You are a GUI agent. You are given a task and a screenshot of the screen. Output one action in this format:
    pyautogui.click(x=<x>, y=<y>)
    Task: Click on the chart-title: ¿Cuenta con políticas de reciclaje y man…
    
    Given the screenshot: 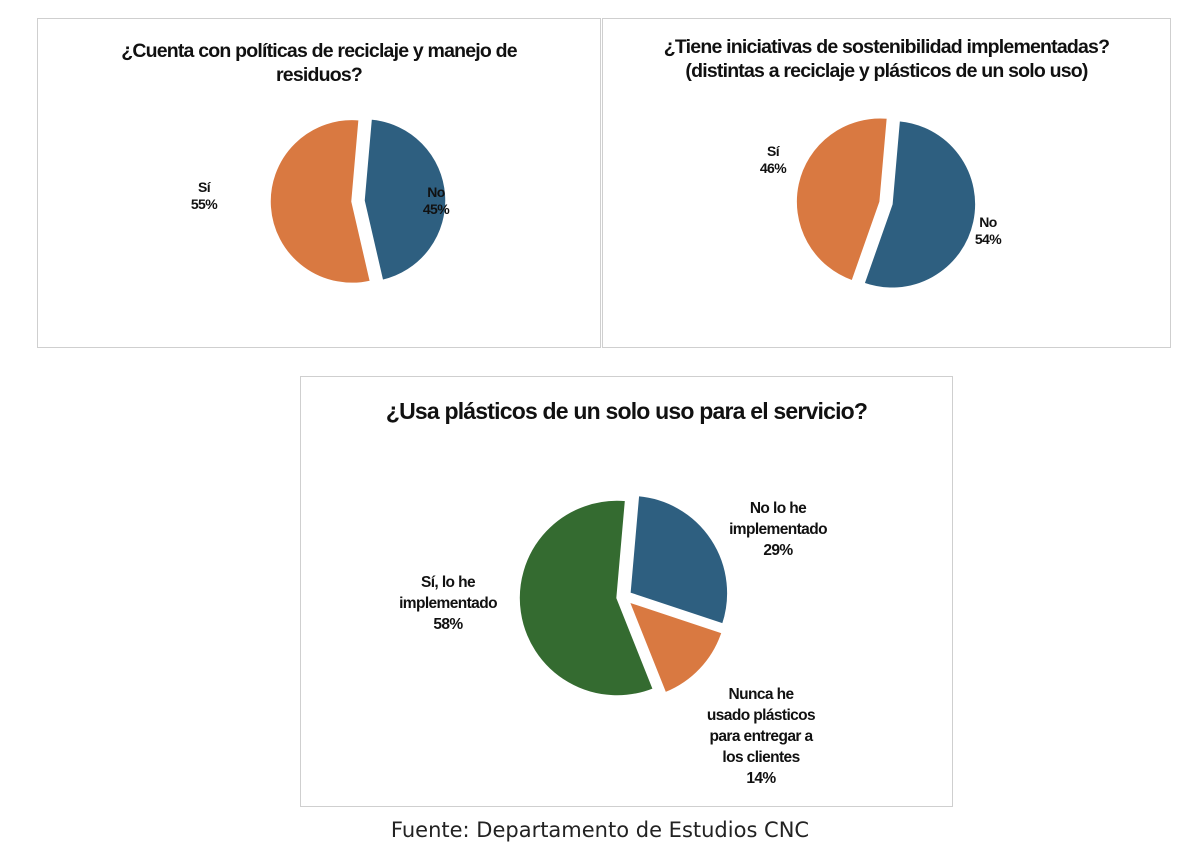 What is the action you would take?
    pyautogui.click(x=319, y=63)
    